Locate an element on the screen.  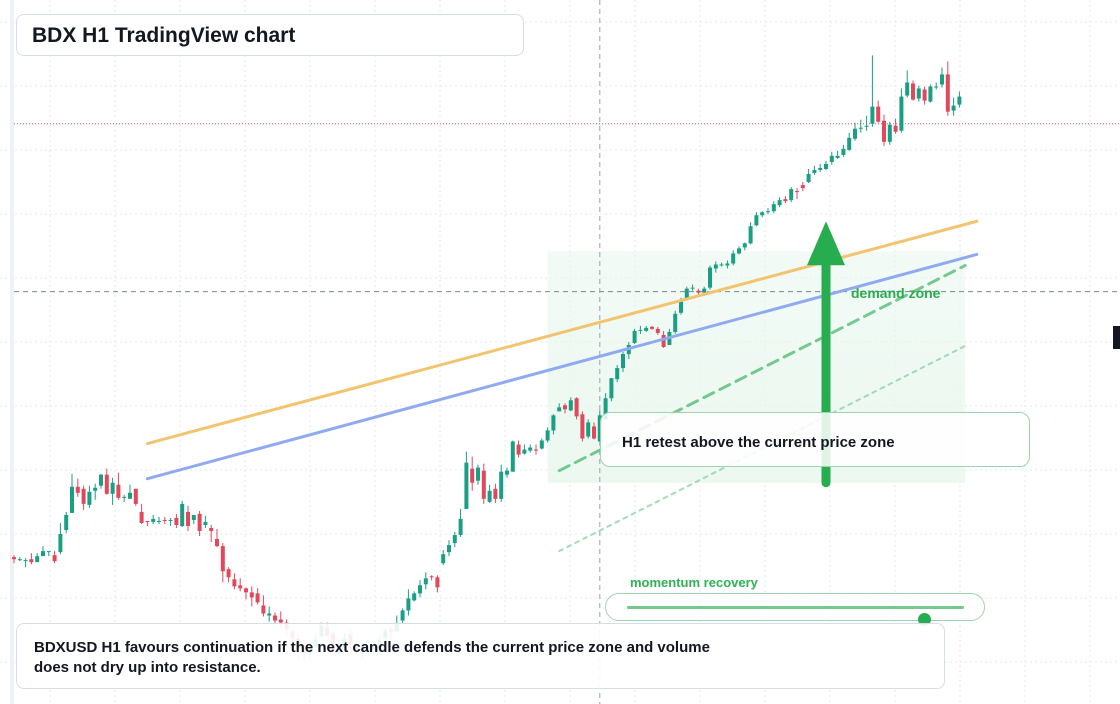
momentum-slider-track is located at coordinates (795, 616).